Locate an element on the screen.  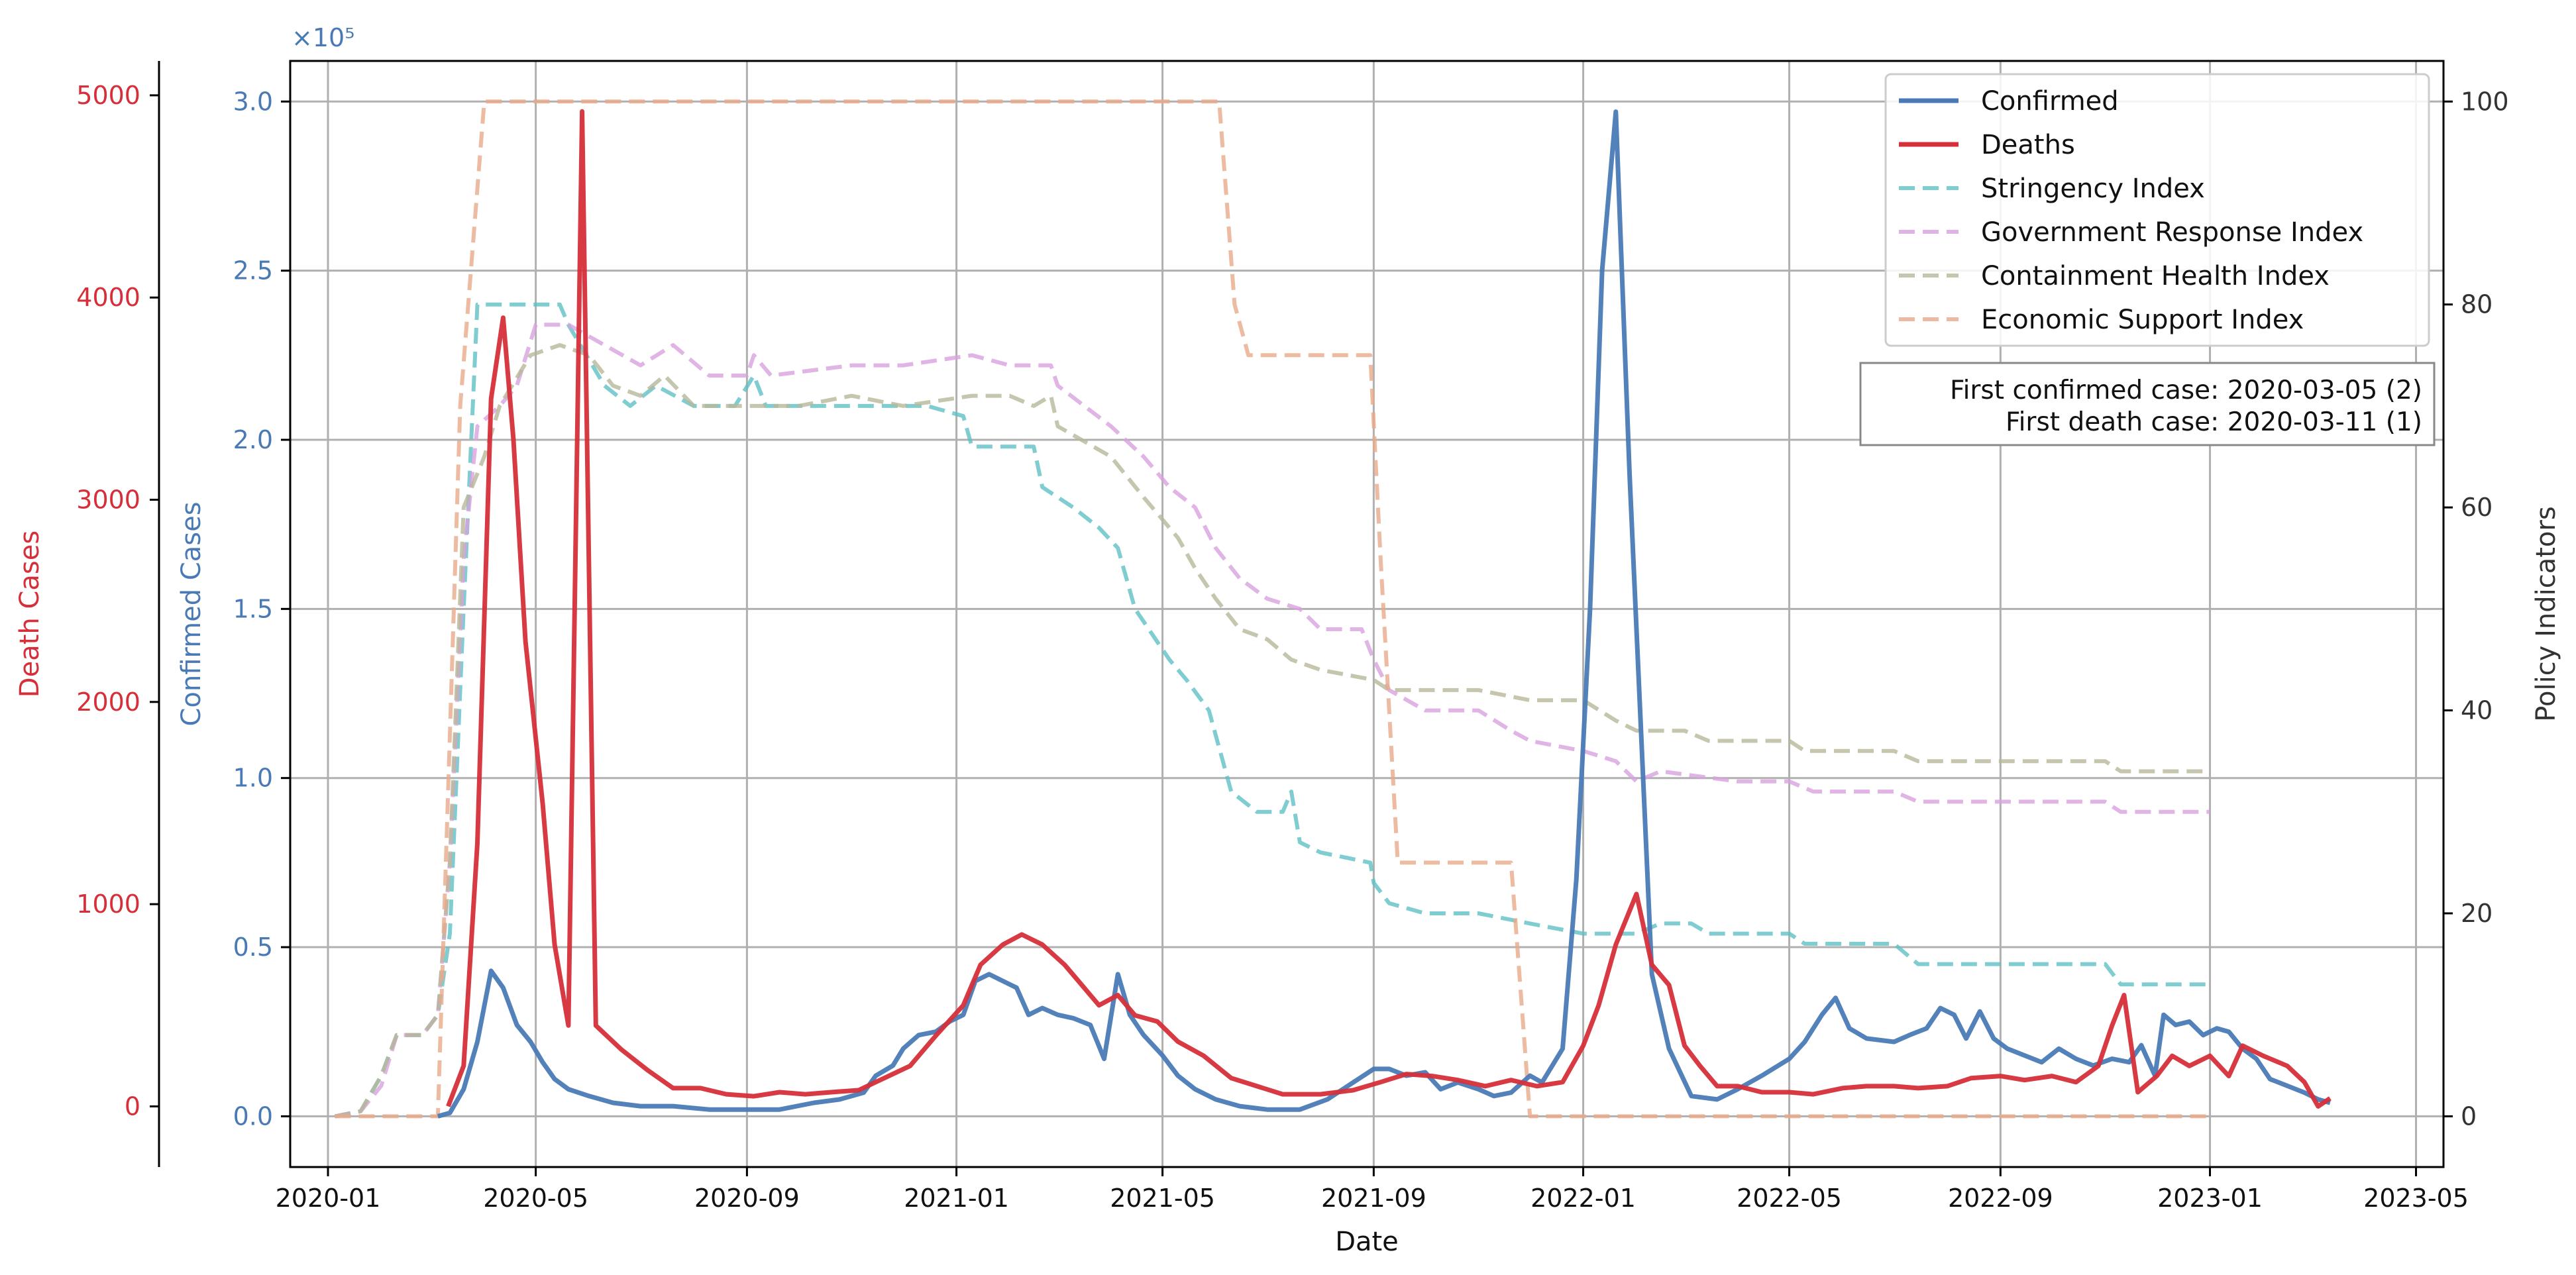
confirmed-tick-label: 3.0 is located at coordinates (253, 101).